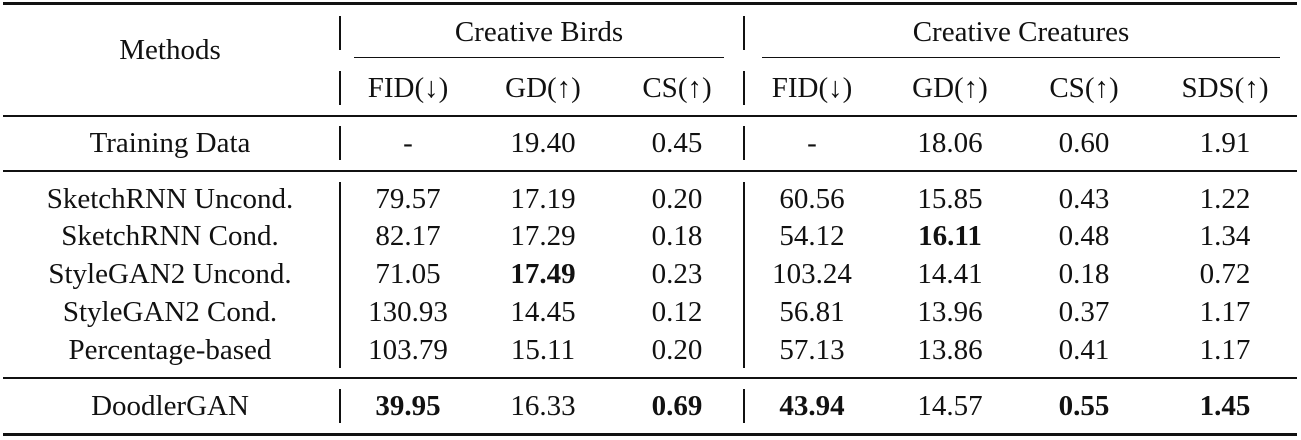 Image resolution: width=1301 pixels, height=440 pixels. What do you see at coordinates (1084, 406) in the screenshot?
I see `value-cell: 0.55` at bounding box center [1084, 406].